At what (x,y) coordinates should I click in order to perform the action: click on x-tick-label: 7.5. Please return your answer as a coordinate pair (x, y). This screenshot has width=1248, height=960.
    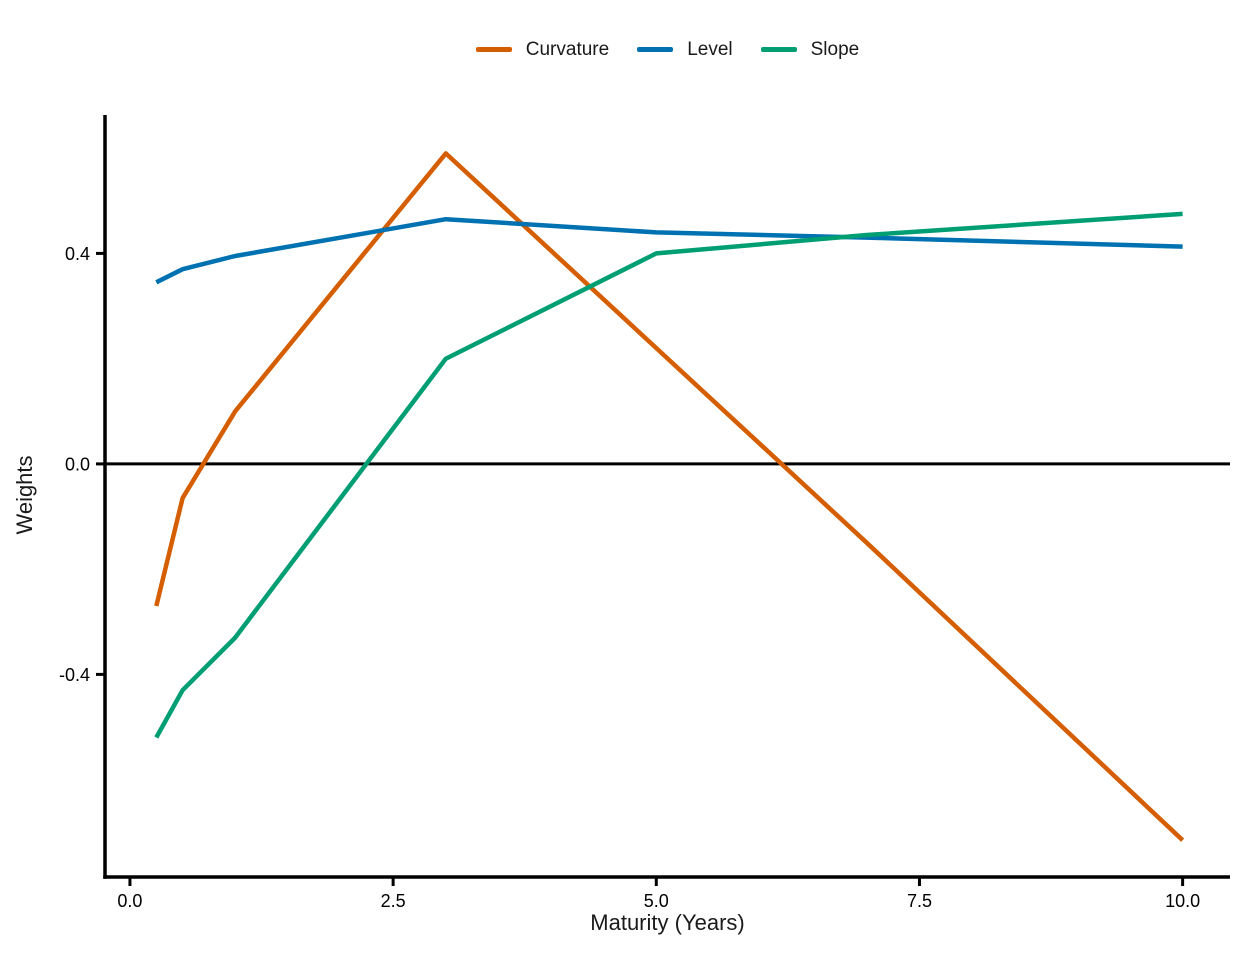
    Looking at the image, I should click on (919, 901).